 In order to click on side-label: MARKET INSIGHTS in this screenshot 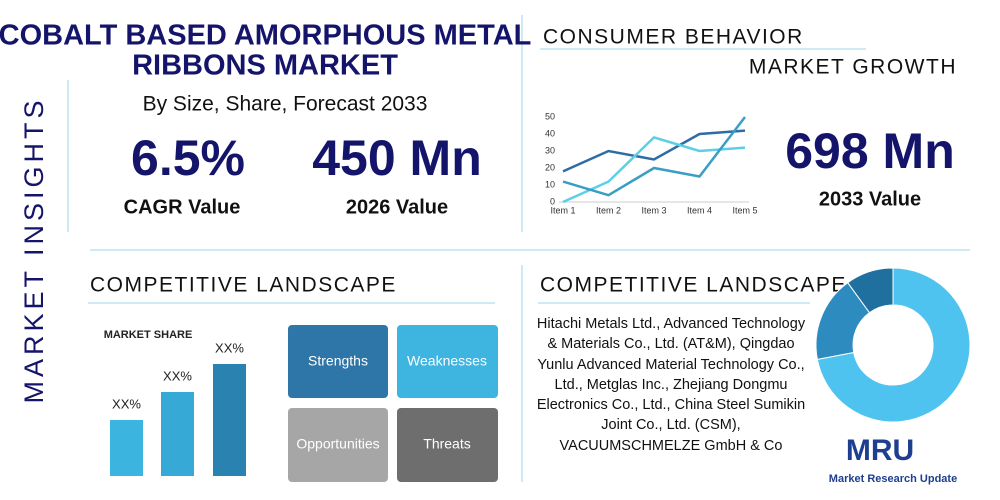, I will do `click(34, 249)`.